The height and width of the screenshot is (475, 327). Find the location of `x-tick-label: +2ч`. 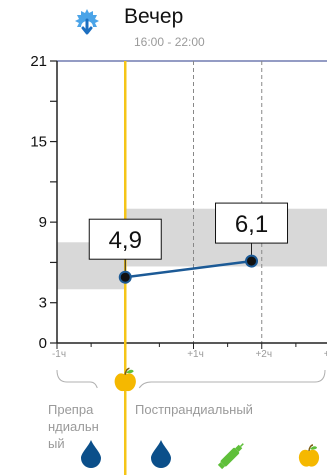

x-tick-label: +2ч is located at coordinates (263, 354).